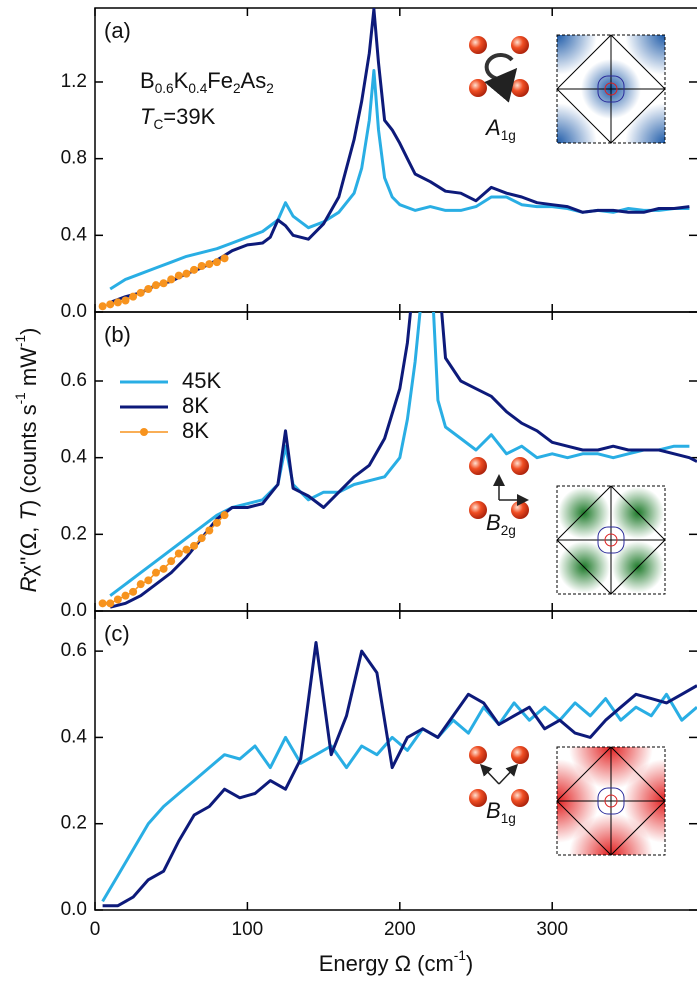 This screenshot has width=697, height=985. I want to click on symmetry-label: B2g, so click(501, 524).